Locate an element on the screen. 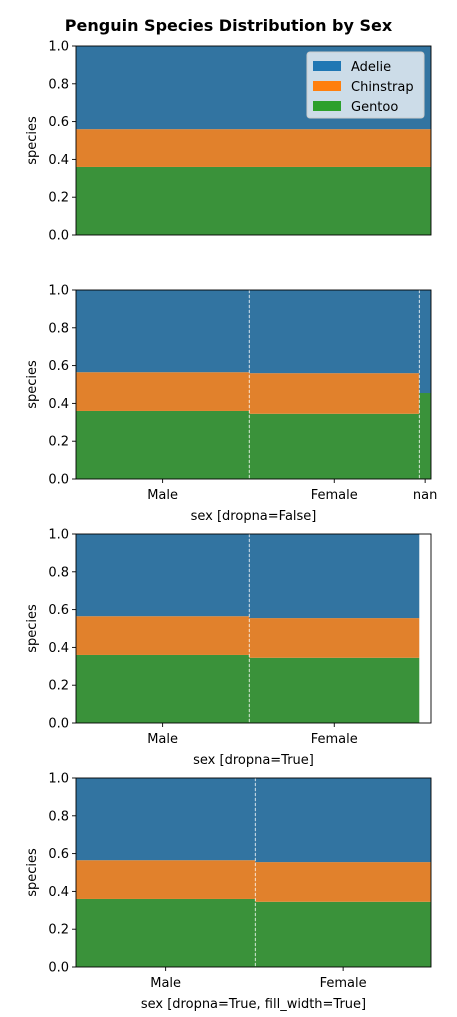 This screenshot has height=1017, width=457. figure-title: Penguin Species Distribution by Sex is located at coordinates (228, 25).